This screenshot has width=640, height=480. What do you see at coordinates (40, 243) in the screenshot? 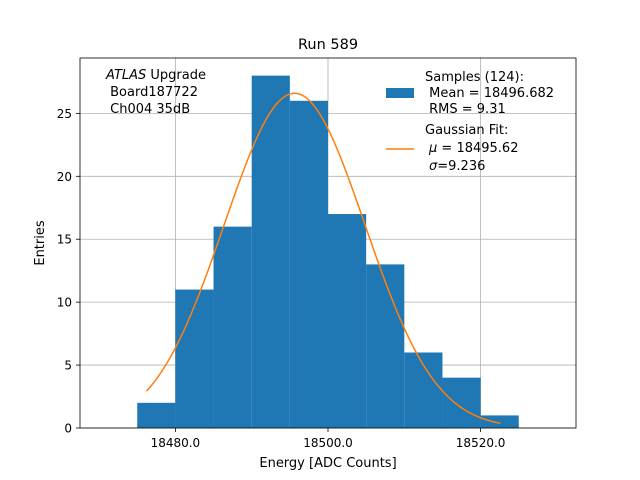
I see `y-axis-label: Entries` at bounding box center [40, 243].